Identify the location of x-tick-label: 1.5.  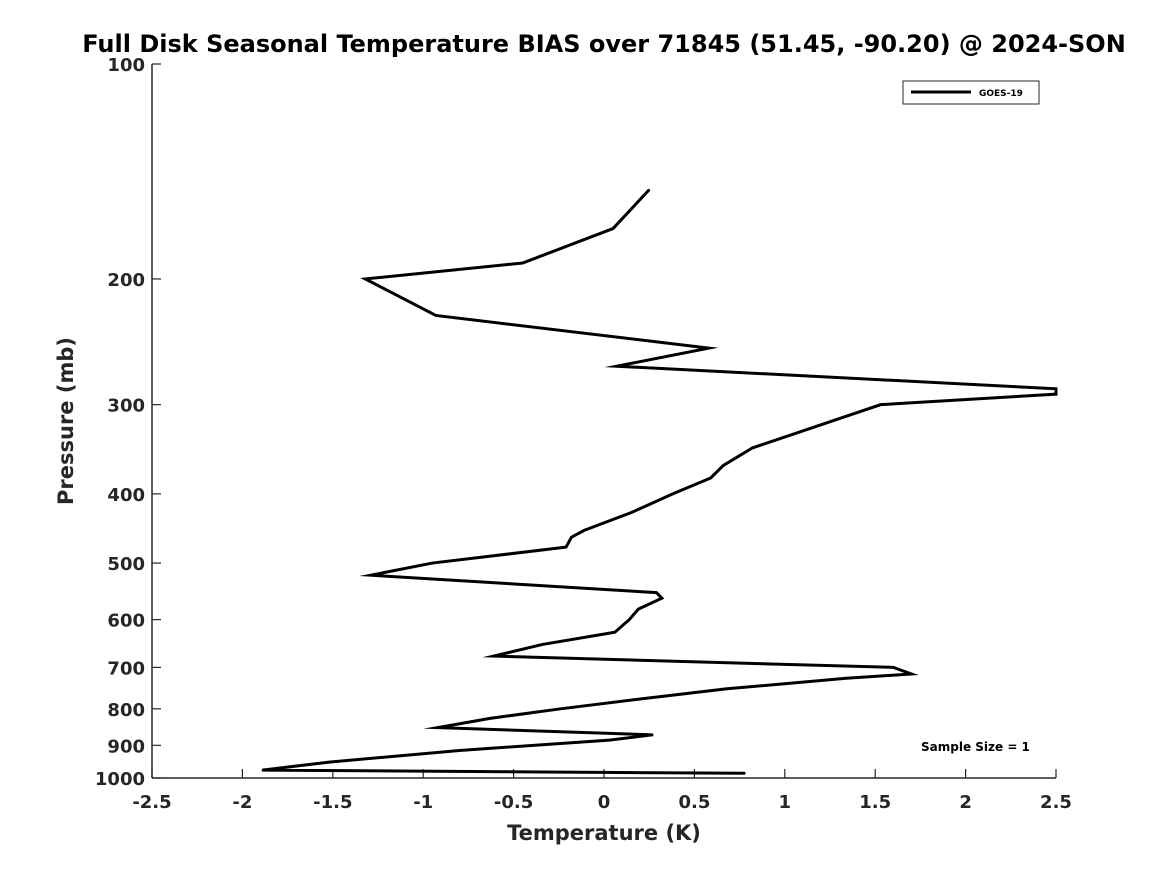
(875, 802).